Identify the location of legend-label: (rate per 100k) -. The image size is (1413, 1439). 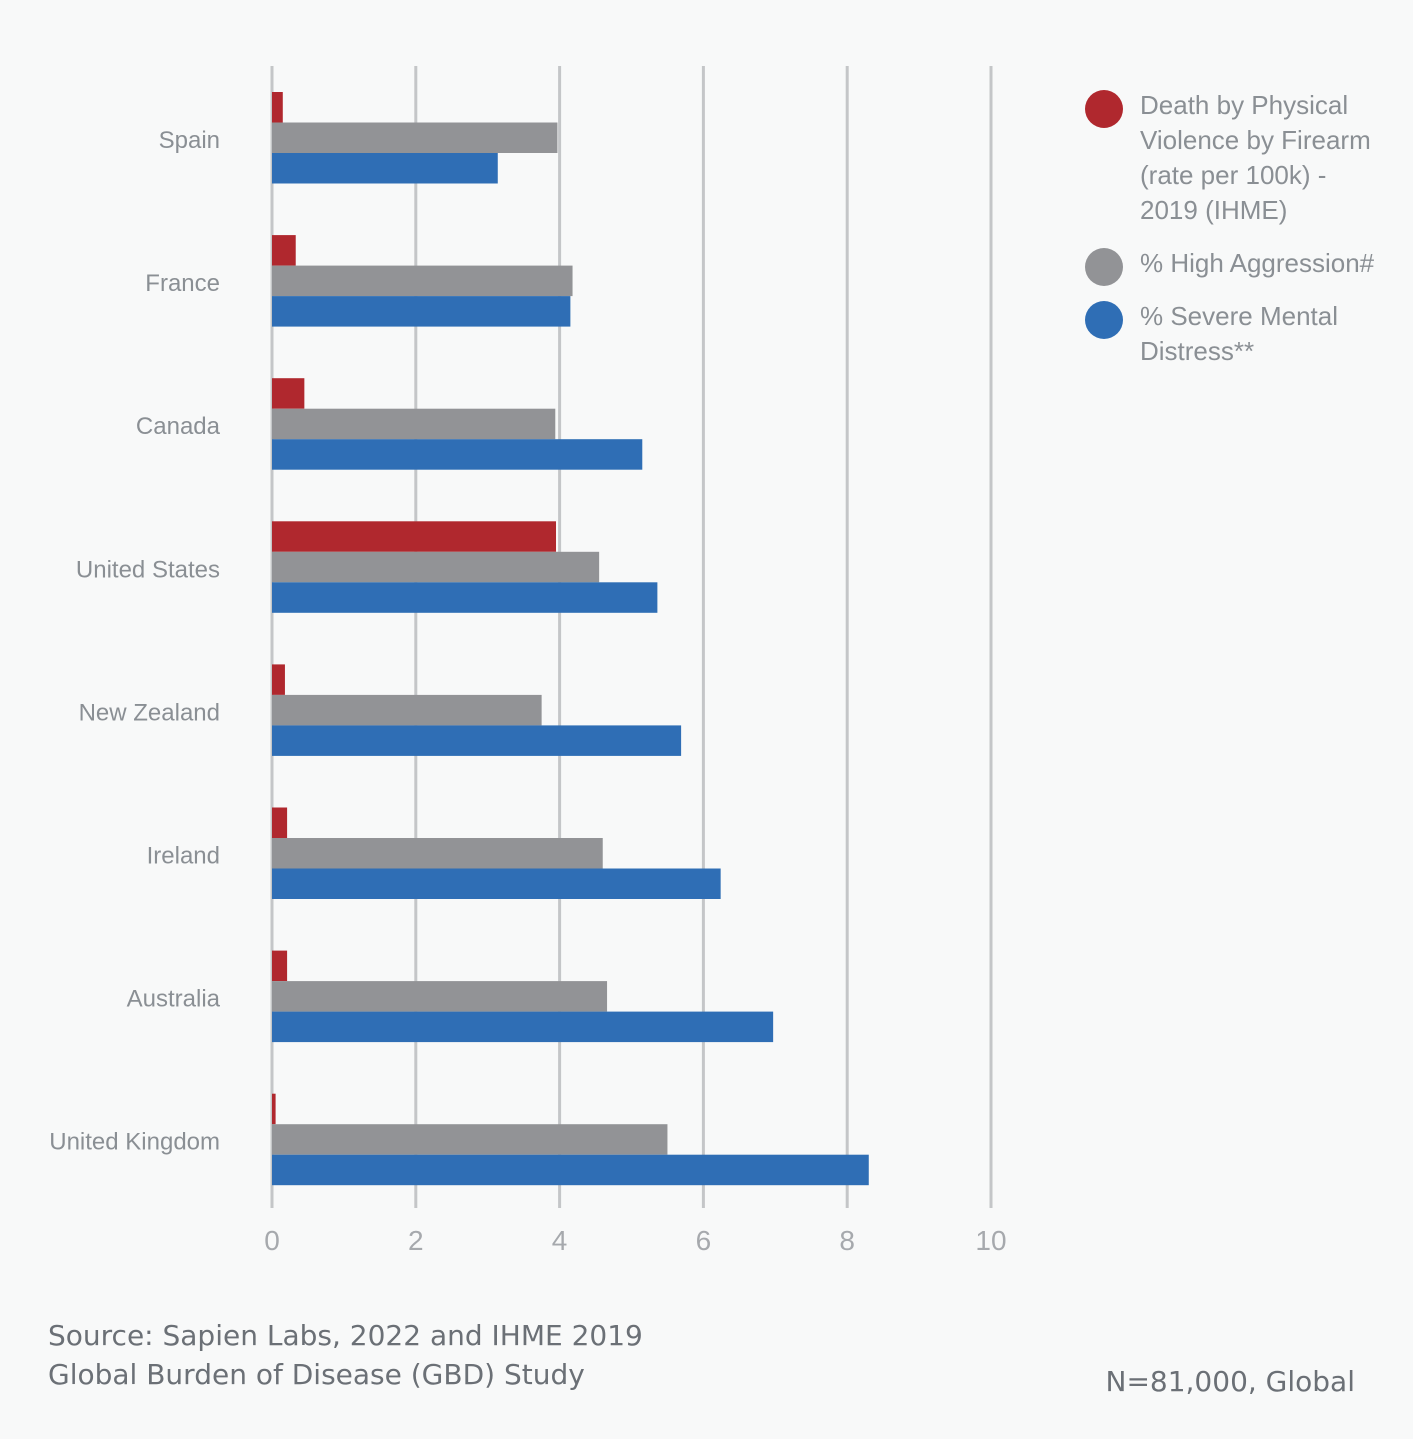
(1233, 175).